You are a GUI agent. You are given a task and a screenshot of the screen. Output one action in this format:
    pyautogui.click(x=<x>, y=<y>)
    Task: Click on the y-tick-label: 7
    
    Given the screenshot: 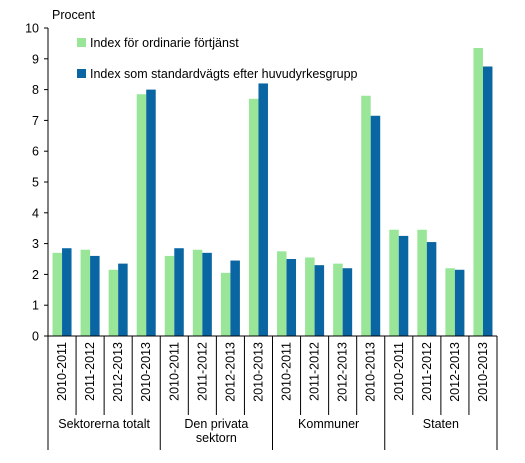 What is the action you would take?
    pyautogui.click(x=35, y=121)
    